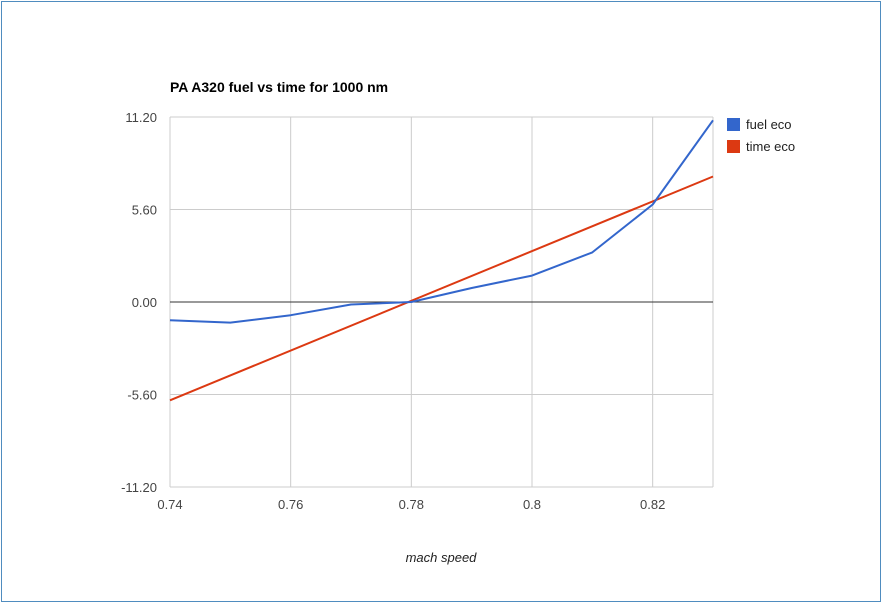 This screenshot has width=884, height=605. I want to click on x-tick-labels: 0.74 0.76 0.78 0.8 0.82, so click(411, 504).